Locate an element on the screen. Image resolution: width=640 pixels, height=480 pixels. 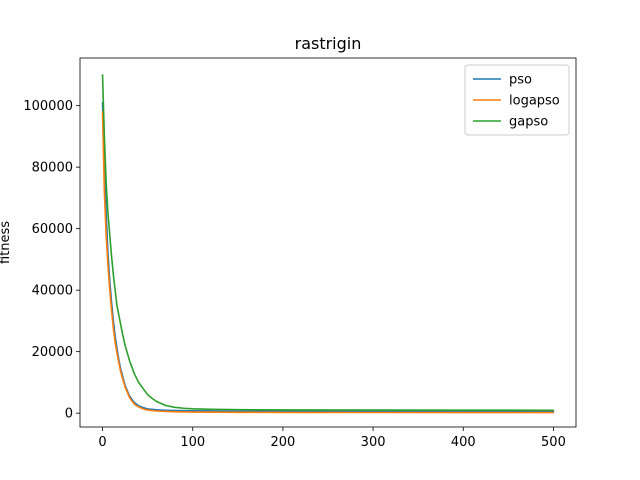
legend-label-pso: pso is located at coordinates (520, 80).